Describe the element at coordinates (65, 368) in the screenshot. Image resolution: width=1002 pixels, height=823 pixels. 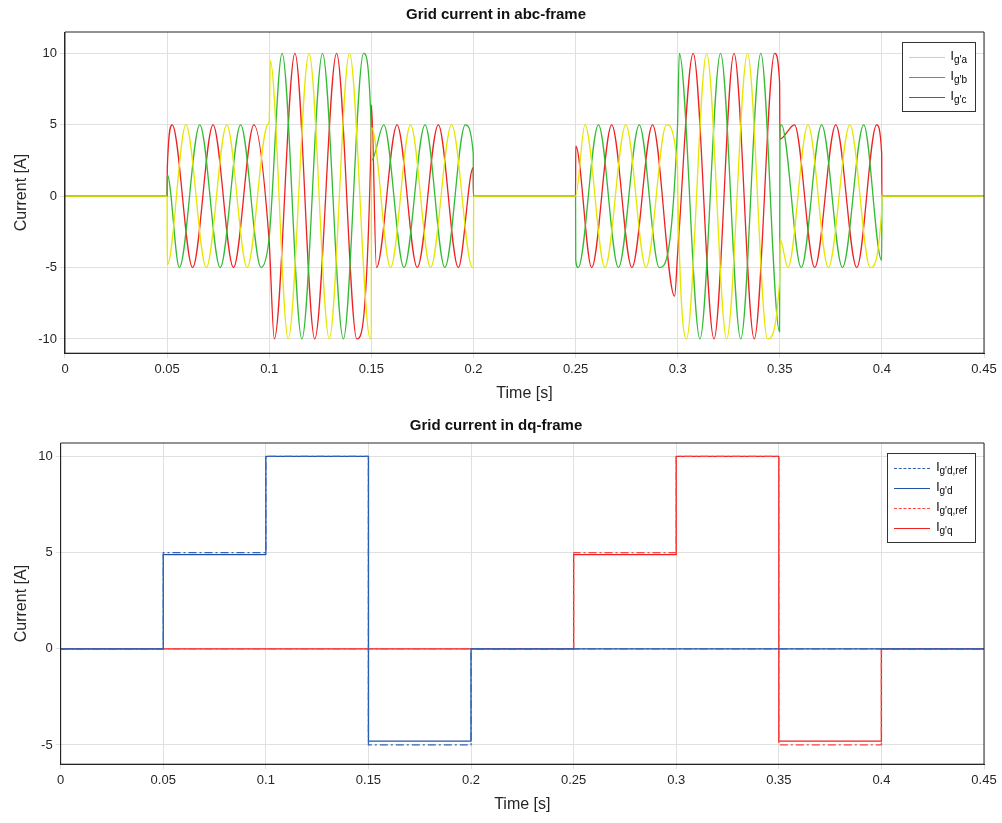
I see `x-tick-label: 0` at that location.